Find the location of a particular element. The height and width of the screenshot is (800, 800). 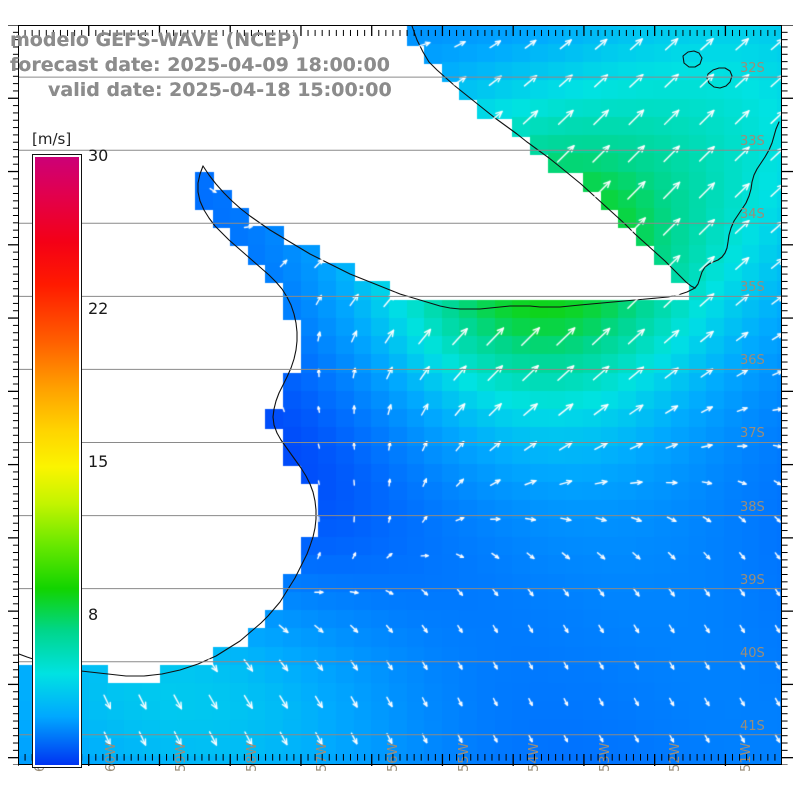

title-model-line: modelo GEFS-WAVE (NCEP) is located at coordinates (155, 40).